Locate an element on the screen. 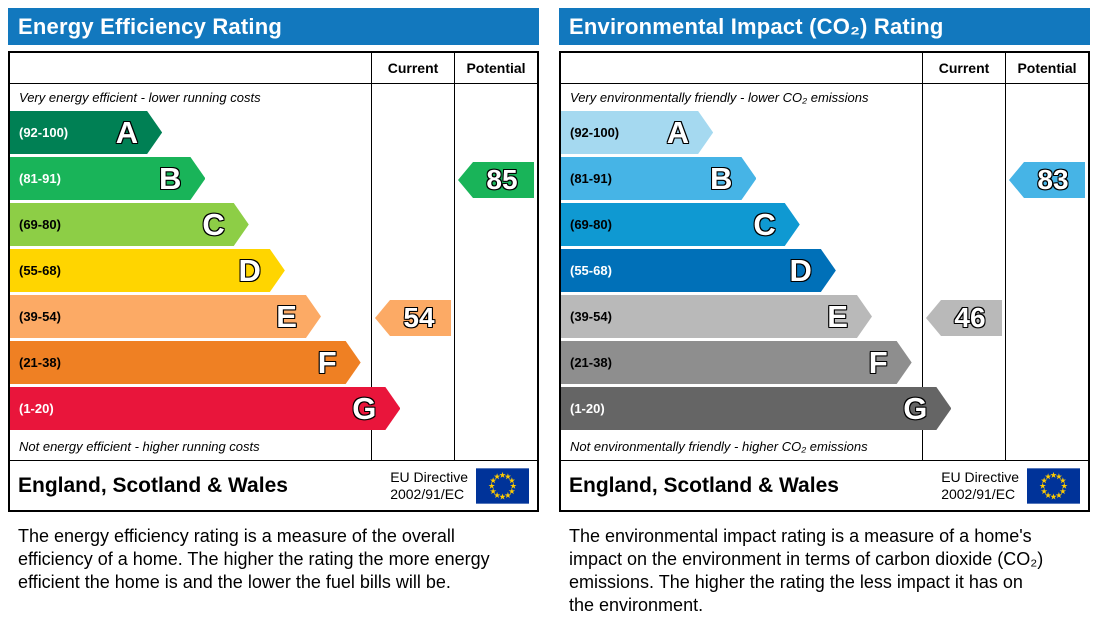 The image size is (1100, 624). band-f-bar: (21-38) F is located at coordinates (736, 362).